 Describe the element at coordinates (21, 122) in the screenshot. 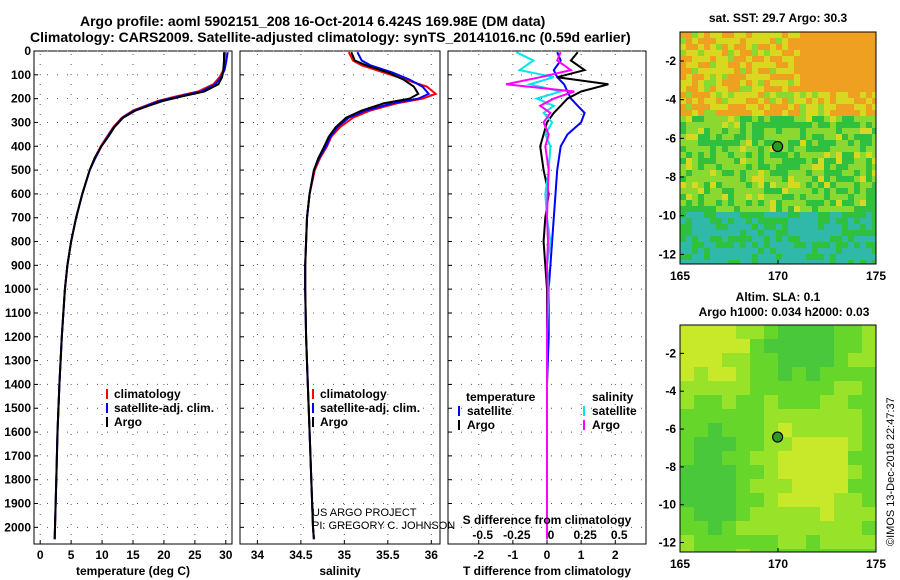

I see `y-tick-label: 300` at that location.